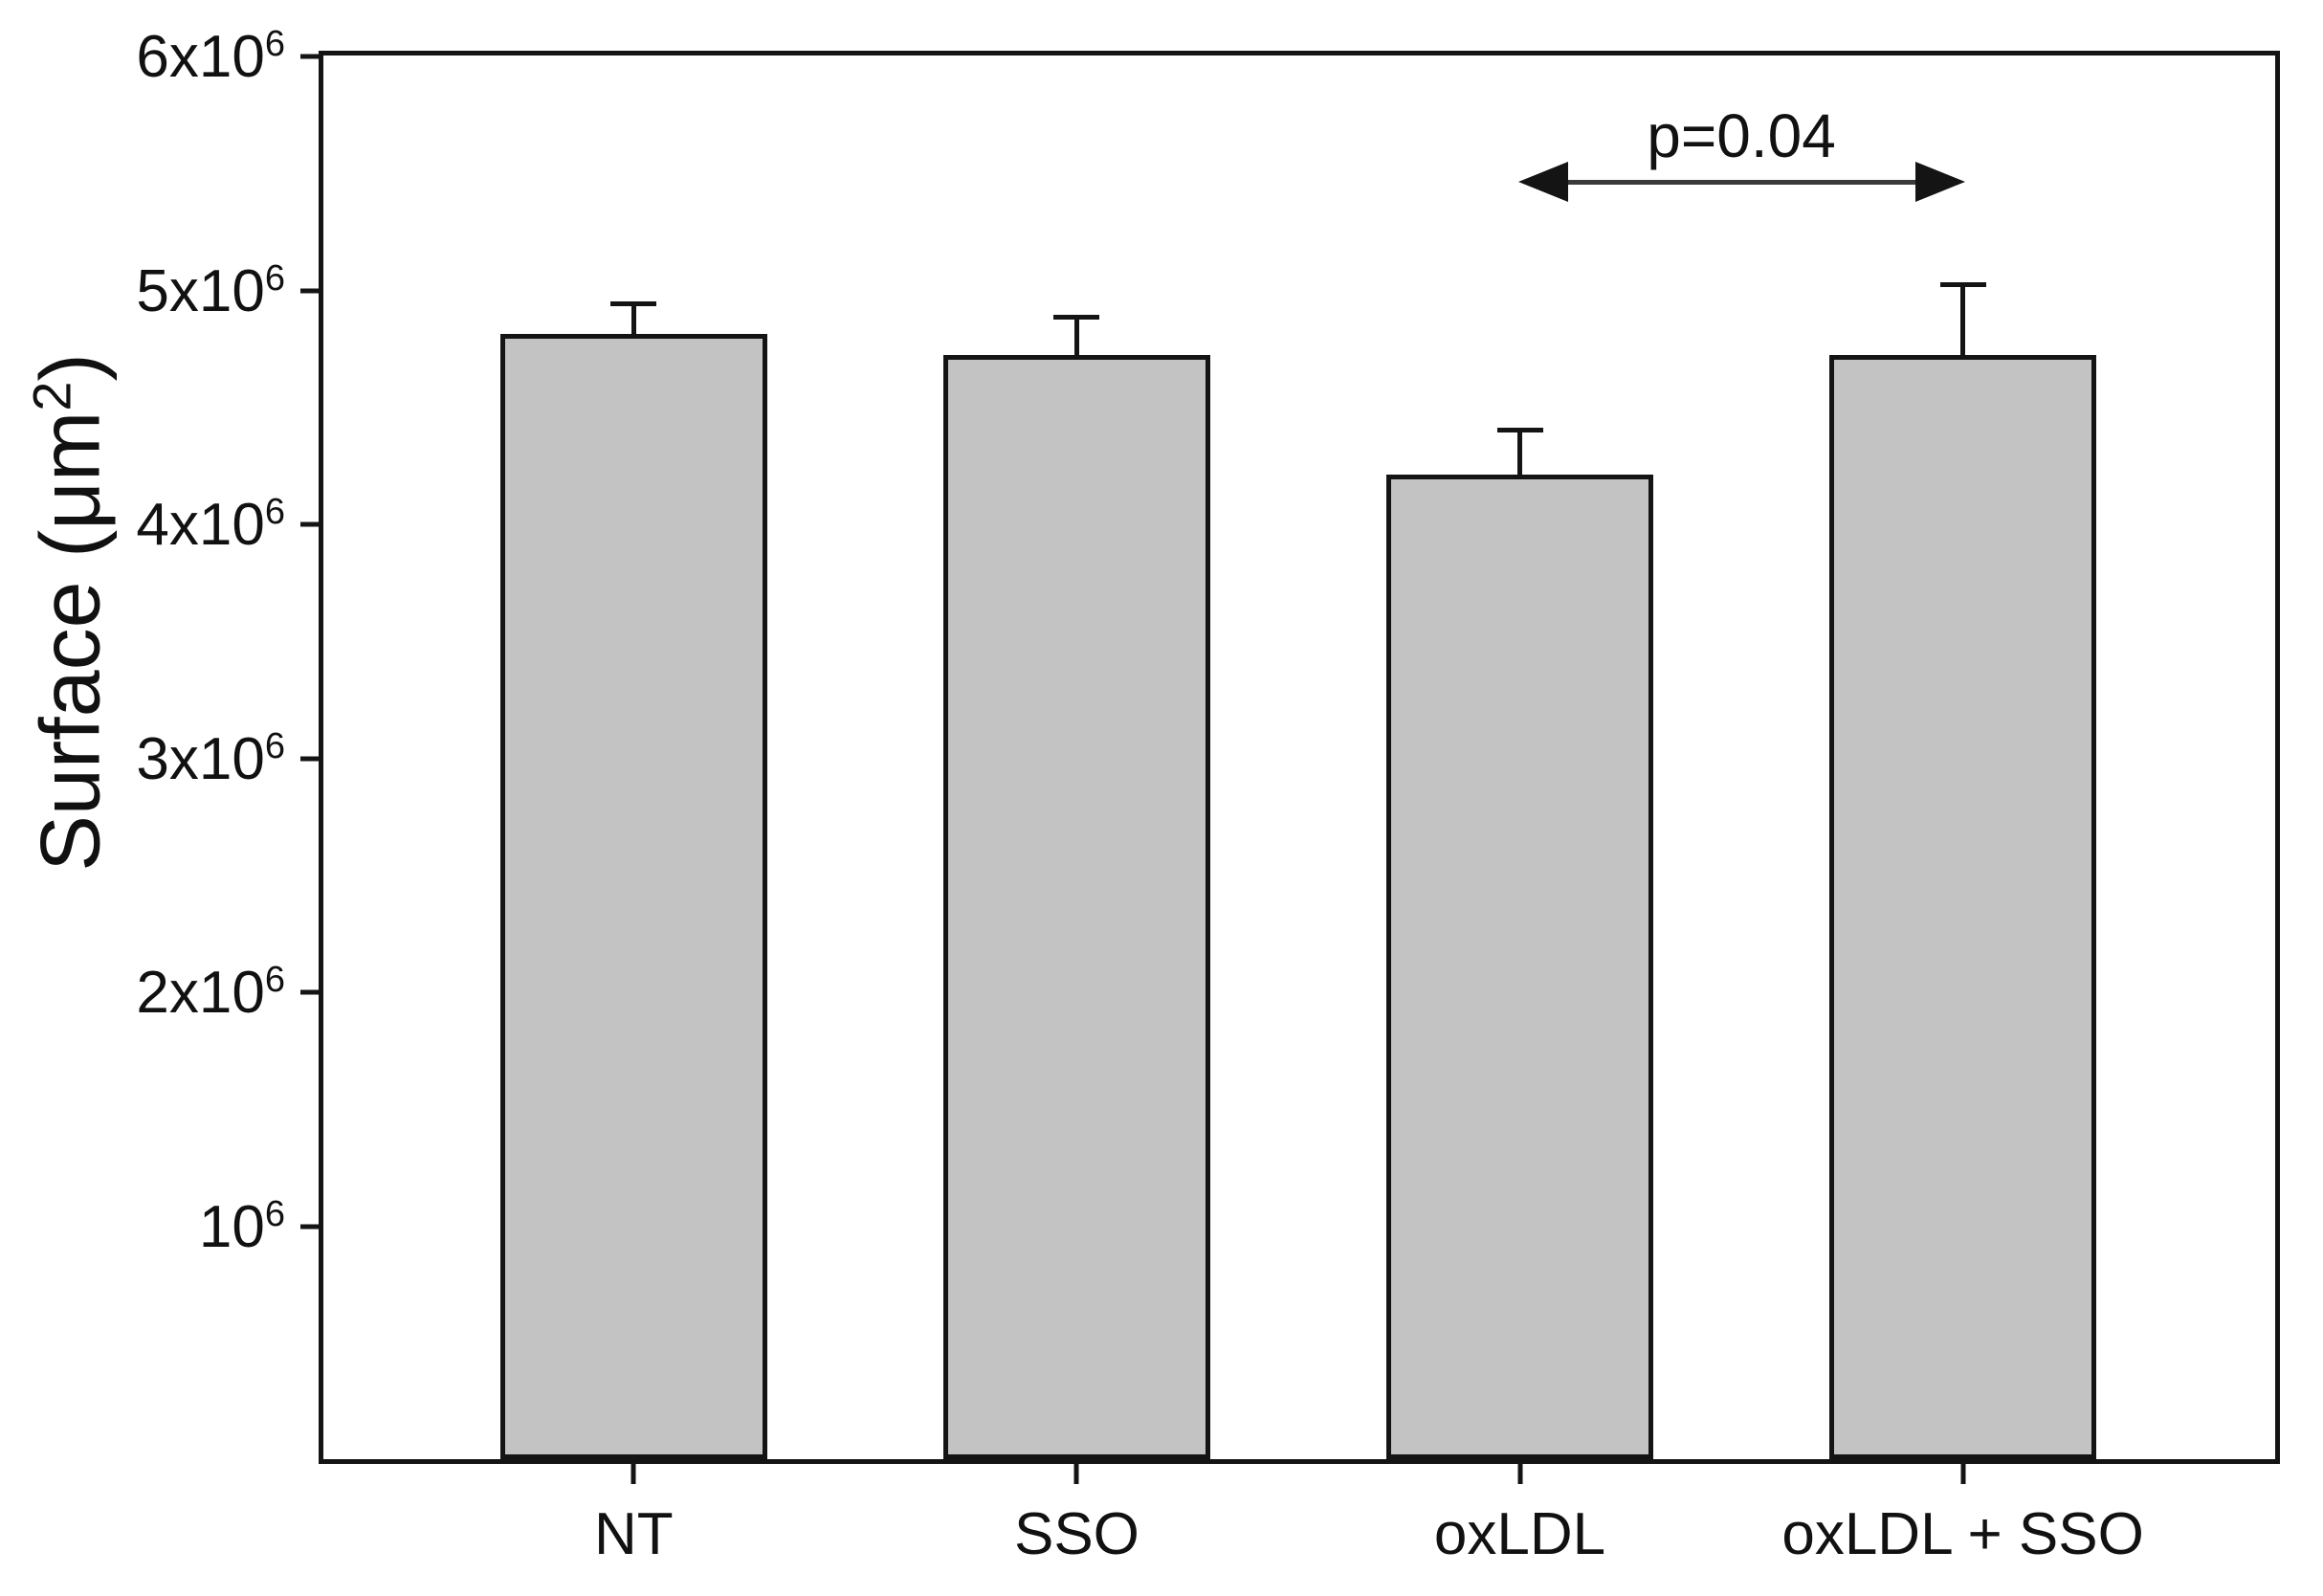  What do you see at coordinates (1963, 1534) in the screenshot?
I see `x-category-label: oxLDL + SSO` at bounding box center [1963, 1534].